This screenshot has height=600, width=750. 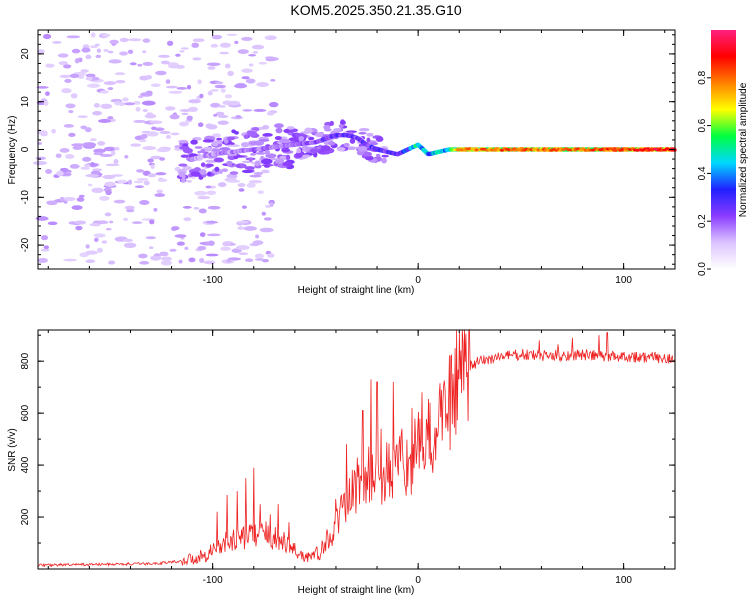 I want to click on spectrogram-xtick-label: 100, so click(x=623, y=280).